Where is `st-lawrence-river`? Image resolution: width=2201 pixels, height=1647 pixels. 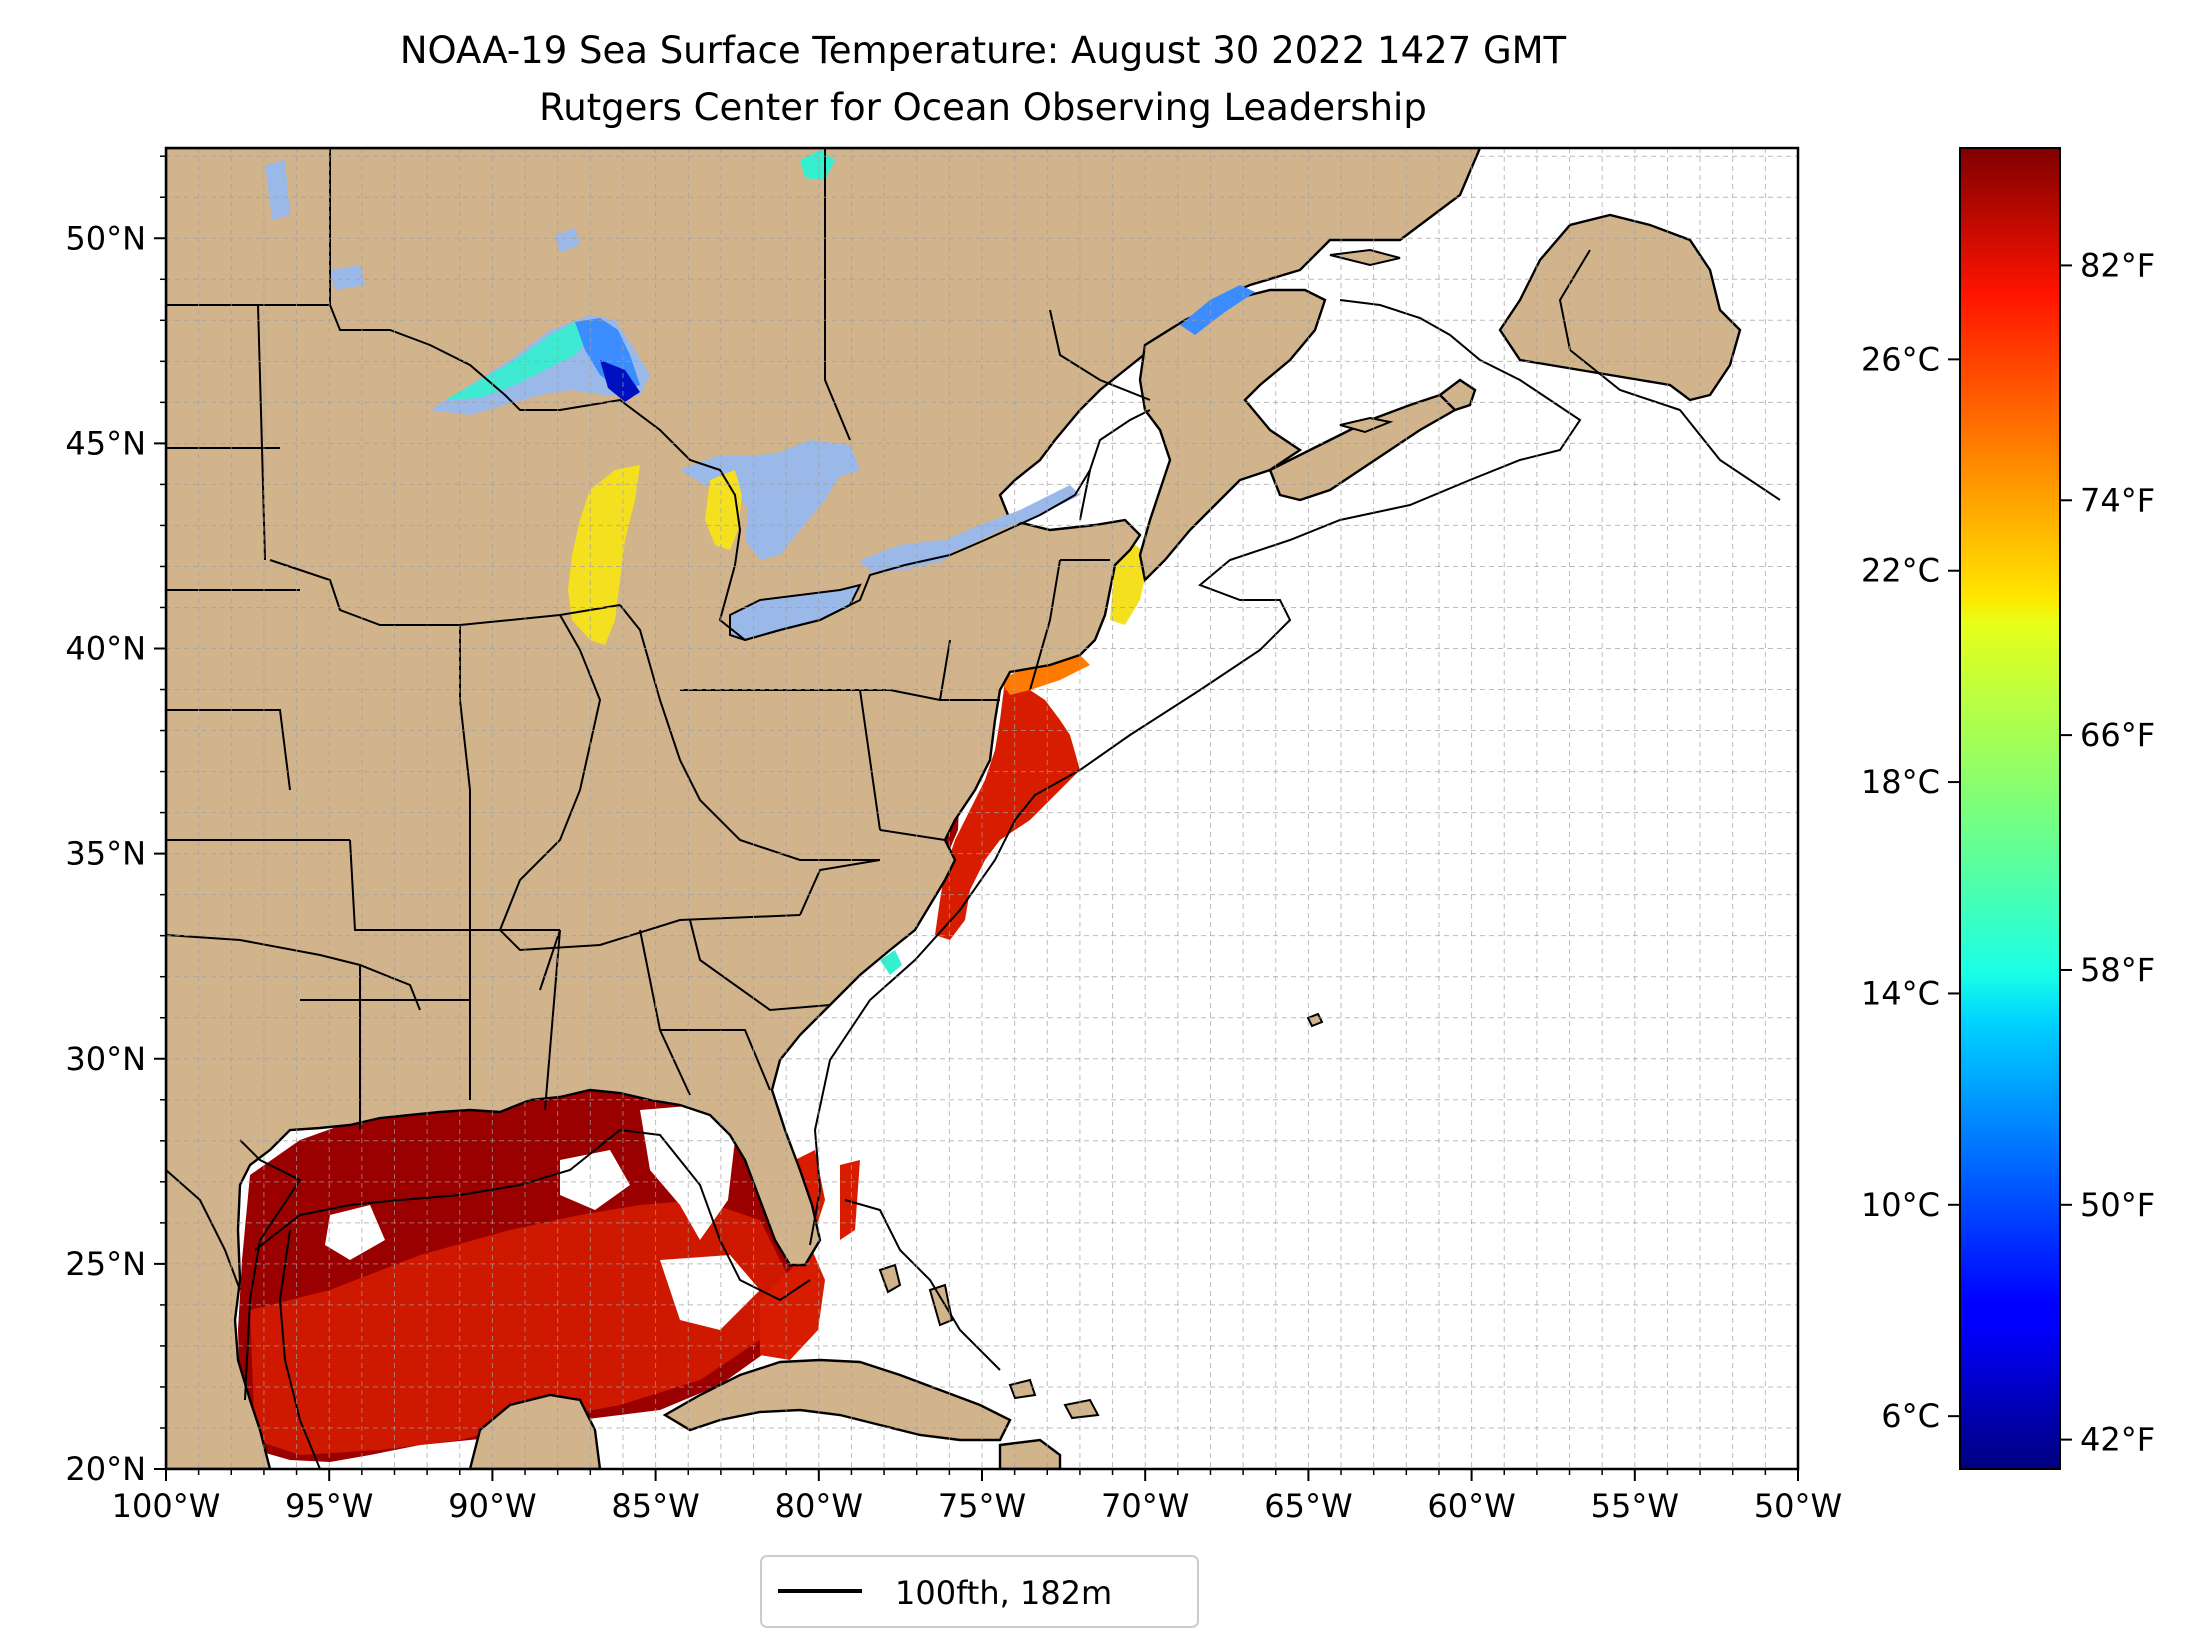
st-lawrence-river is located at coordinates (1012, 517).